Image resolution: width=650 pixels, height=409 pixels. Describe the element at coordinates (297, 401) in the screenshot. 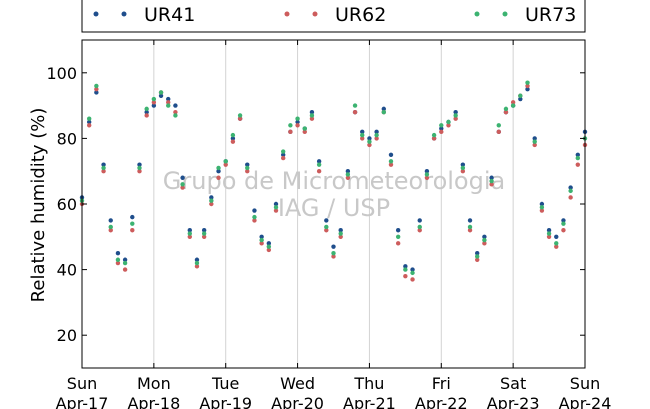

I see `x-tick-date-label: Apr-20` at that location.